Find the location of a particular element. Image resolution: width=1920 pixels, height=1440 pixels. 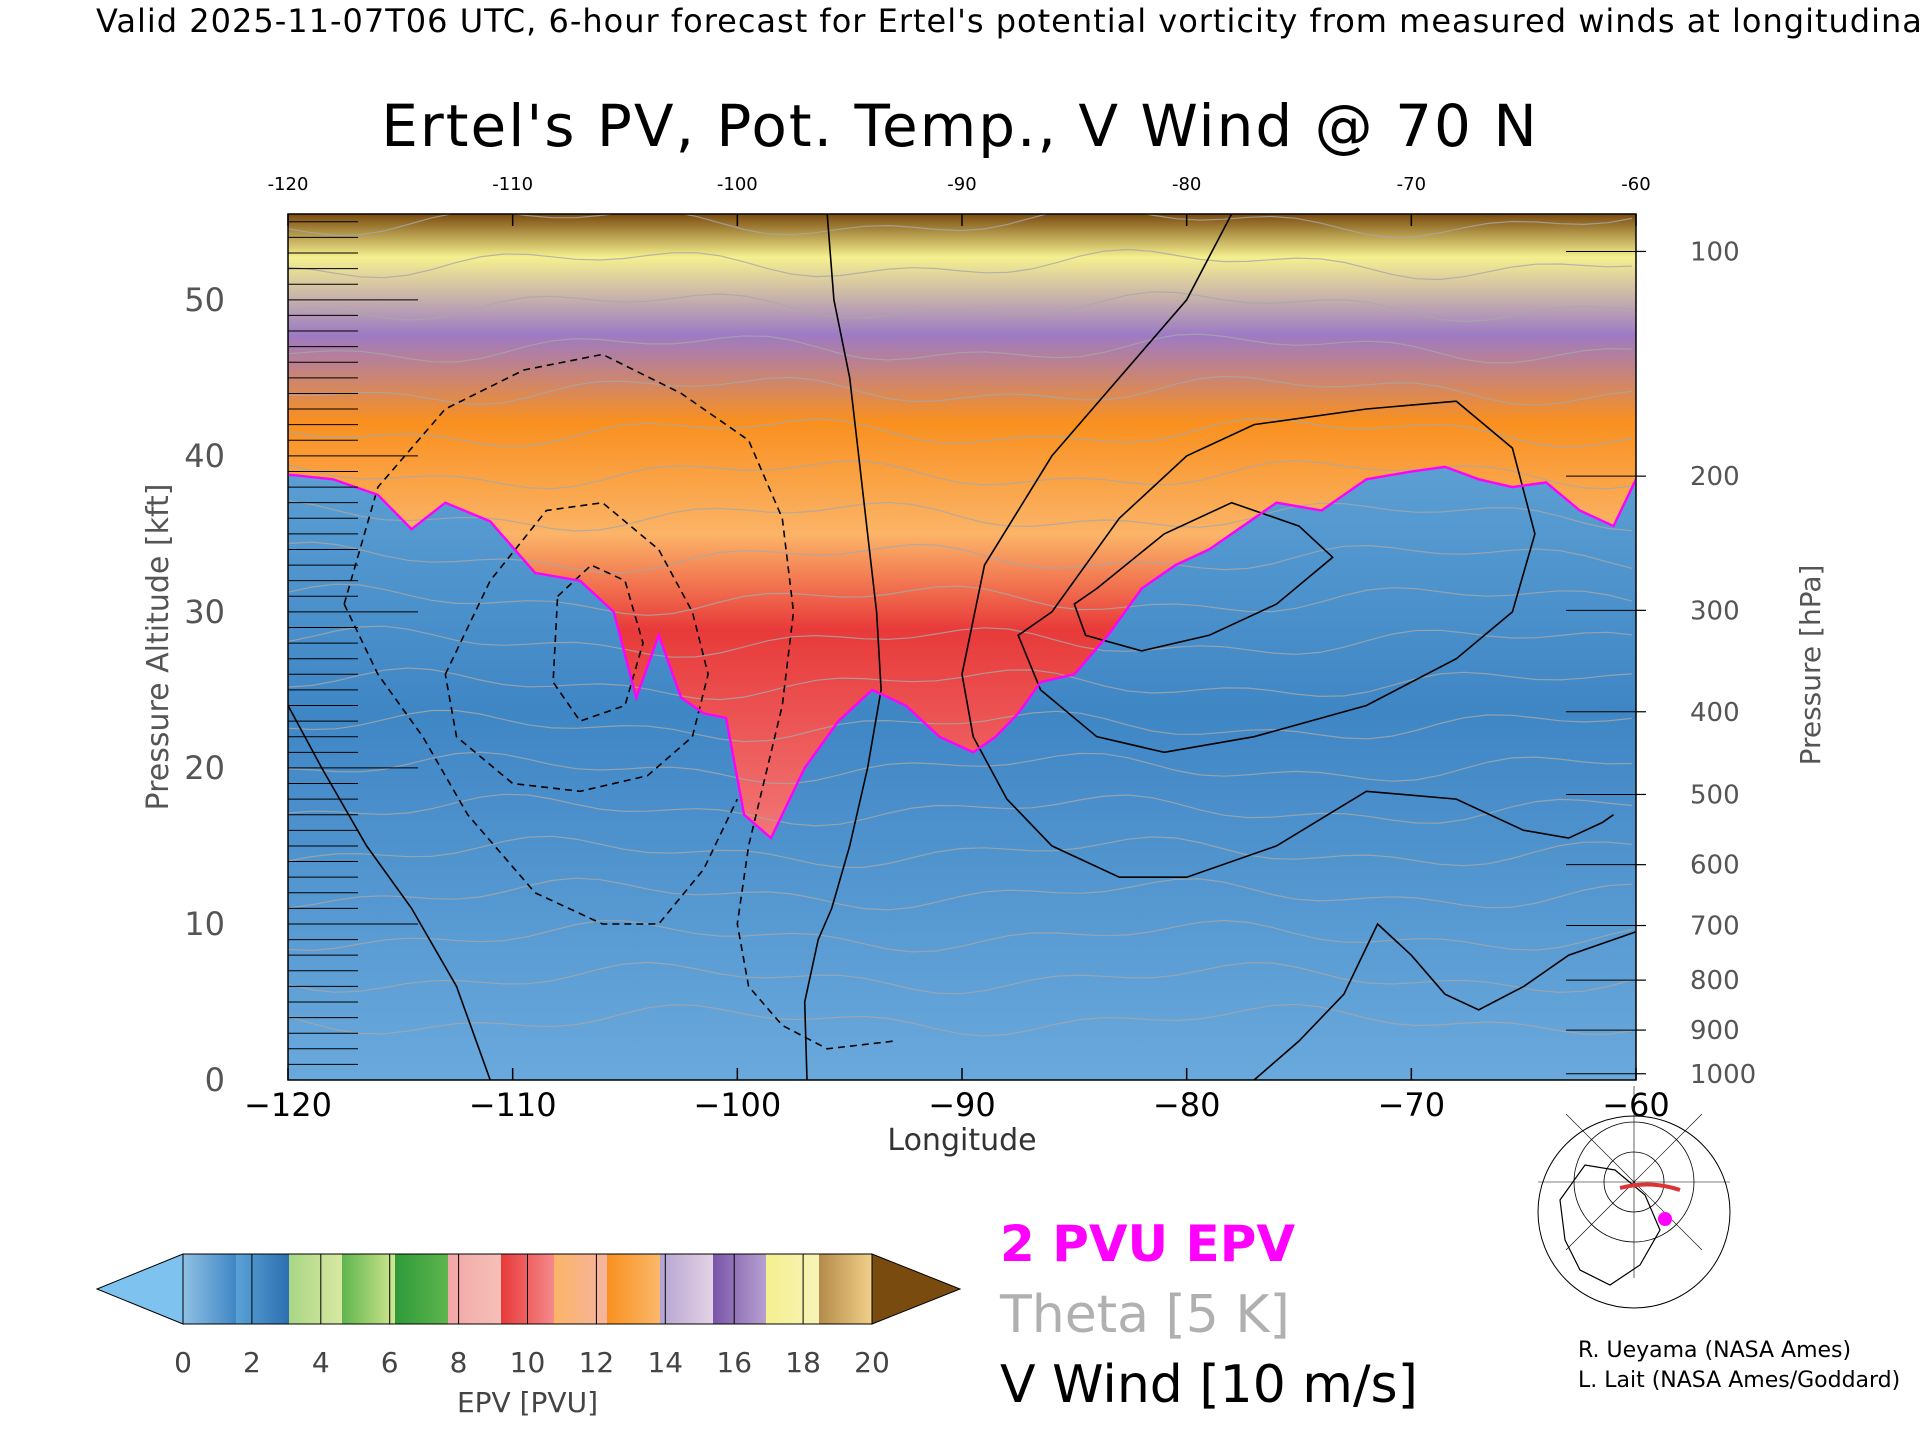

y-tick-label: 10 is located at coordinates (204, 924).